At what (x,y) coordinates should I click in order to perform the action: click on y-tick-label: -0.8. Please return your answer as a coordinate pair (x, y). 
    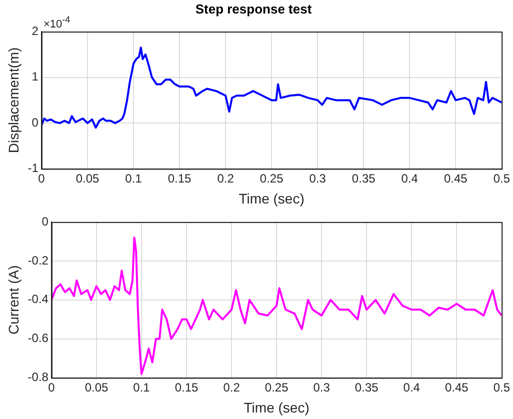
    Looking at the image, I should click on (38, 377).